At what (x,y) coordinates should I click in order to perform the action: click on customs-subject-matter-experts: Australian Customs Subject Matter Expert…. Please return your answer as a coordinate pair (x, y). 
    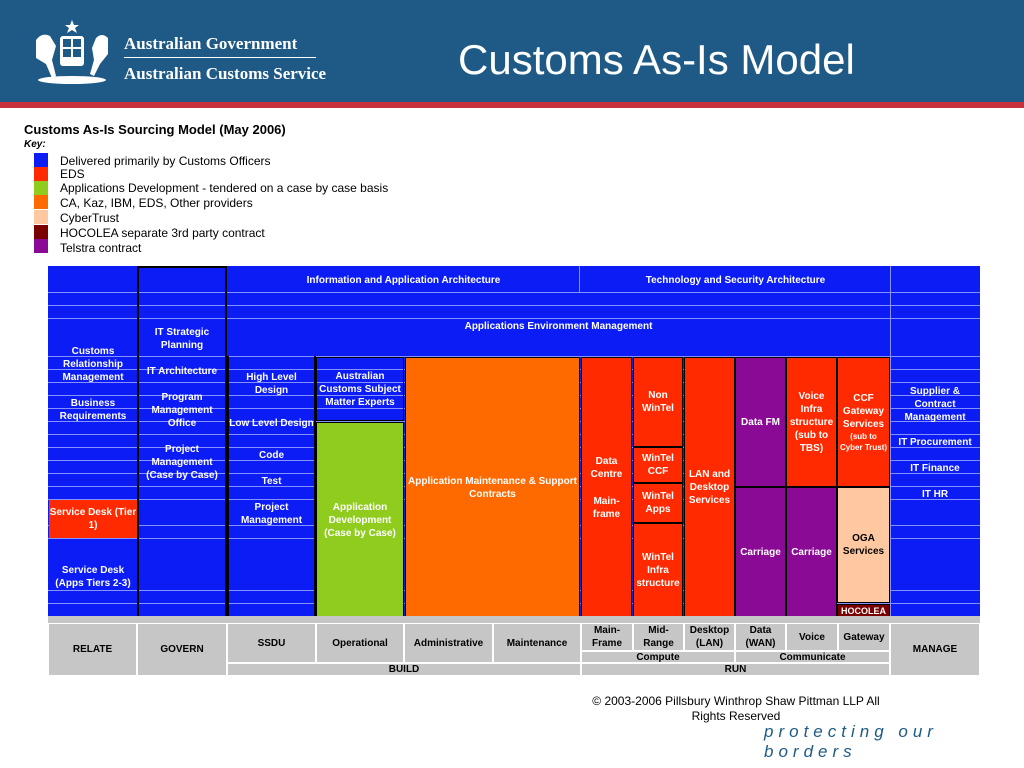
    Looking at the image, I should click on (360, 389).